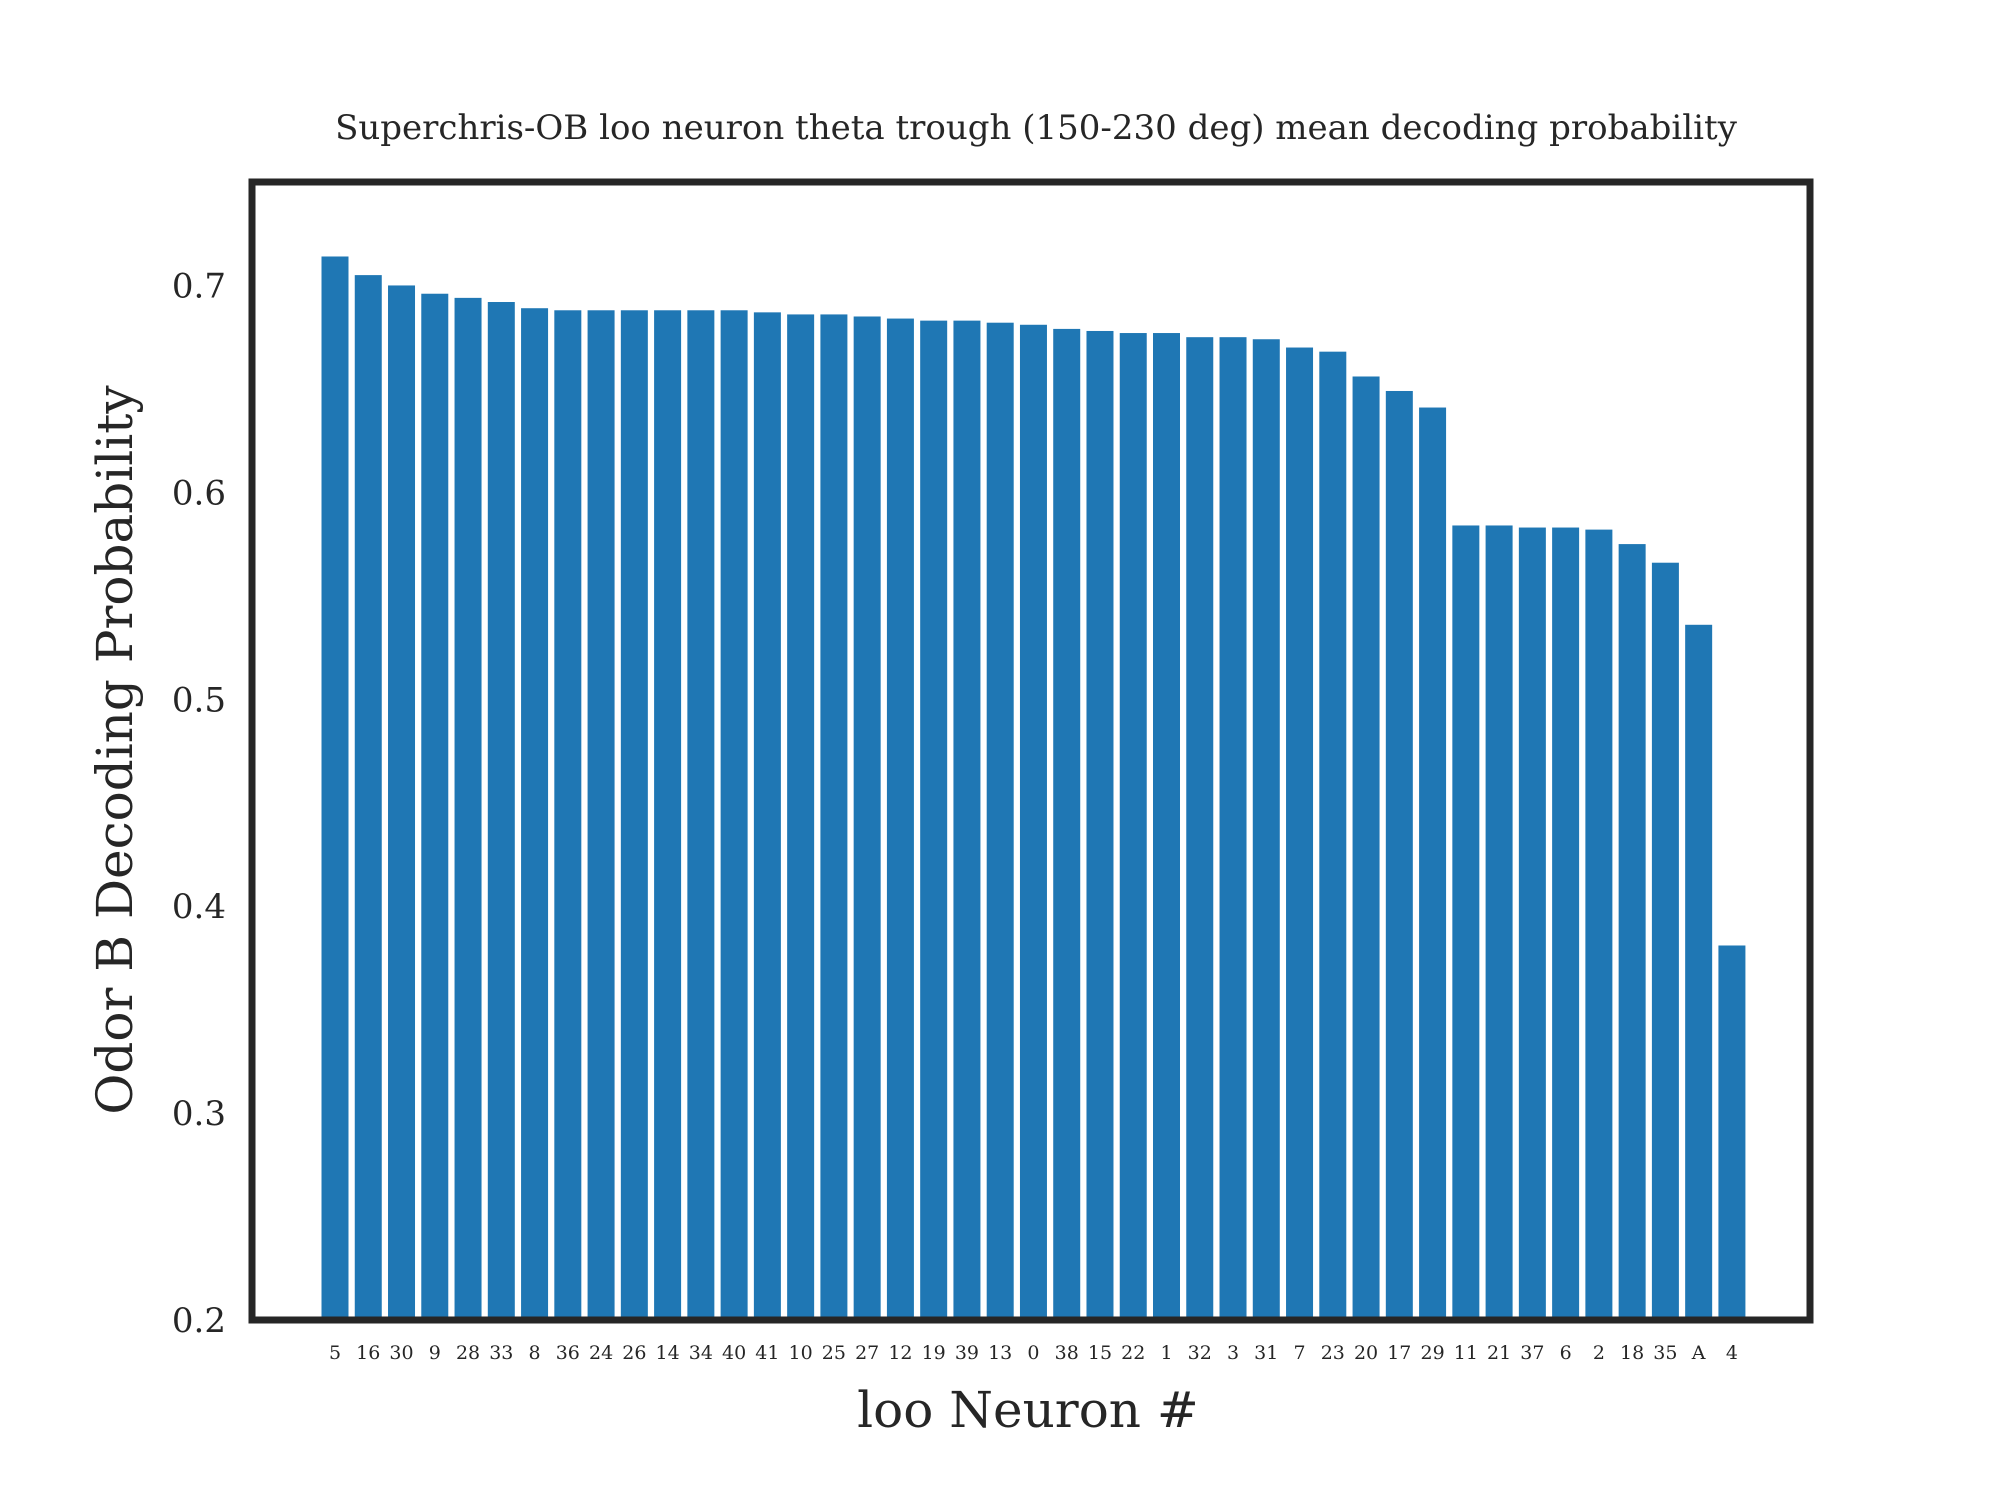 The width and height of the screenshot is (2000, 1500). What do you see at coordinates (1698, 1353) in the screenshot?
I see `x-tick-label: A` at bounding box center [1698, 1353].